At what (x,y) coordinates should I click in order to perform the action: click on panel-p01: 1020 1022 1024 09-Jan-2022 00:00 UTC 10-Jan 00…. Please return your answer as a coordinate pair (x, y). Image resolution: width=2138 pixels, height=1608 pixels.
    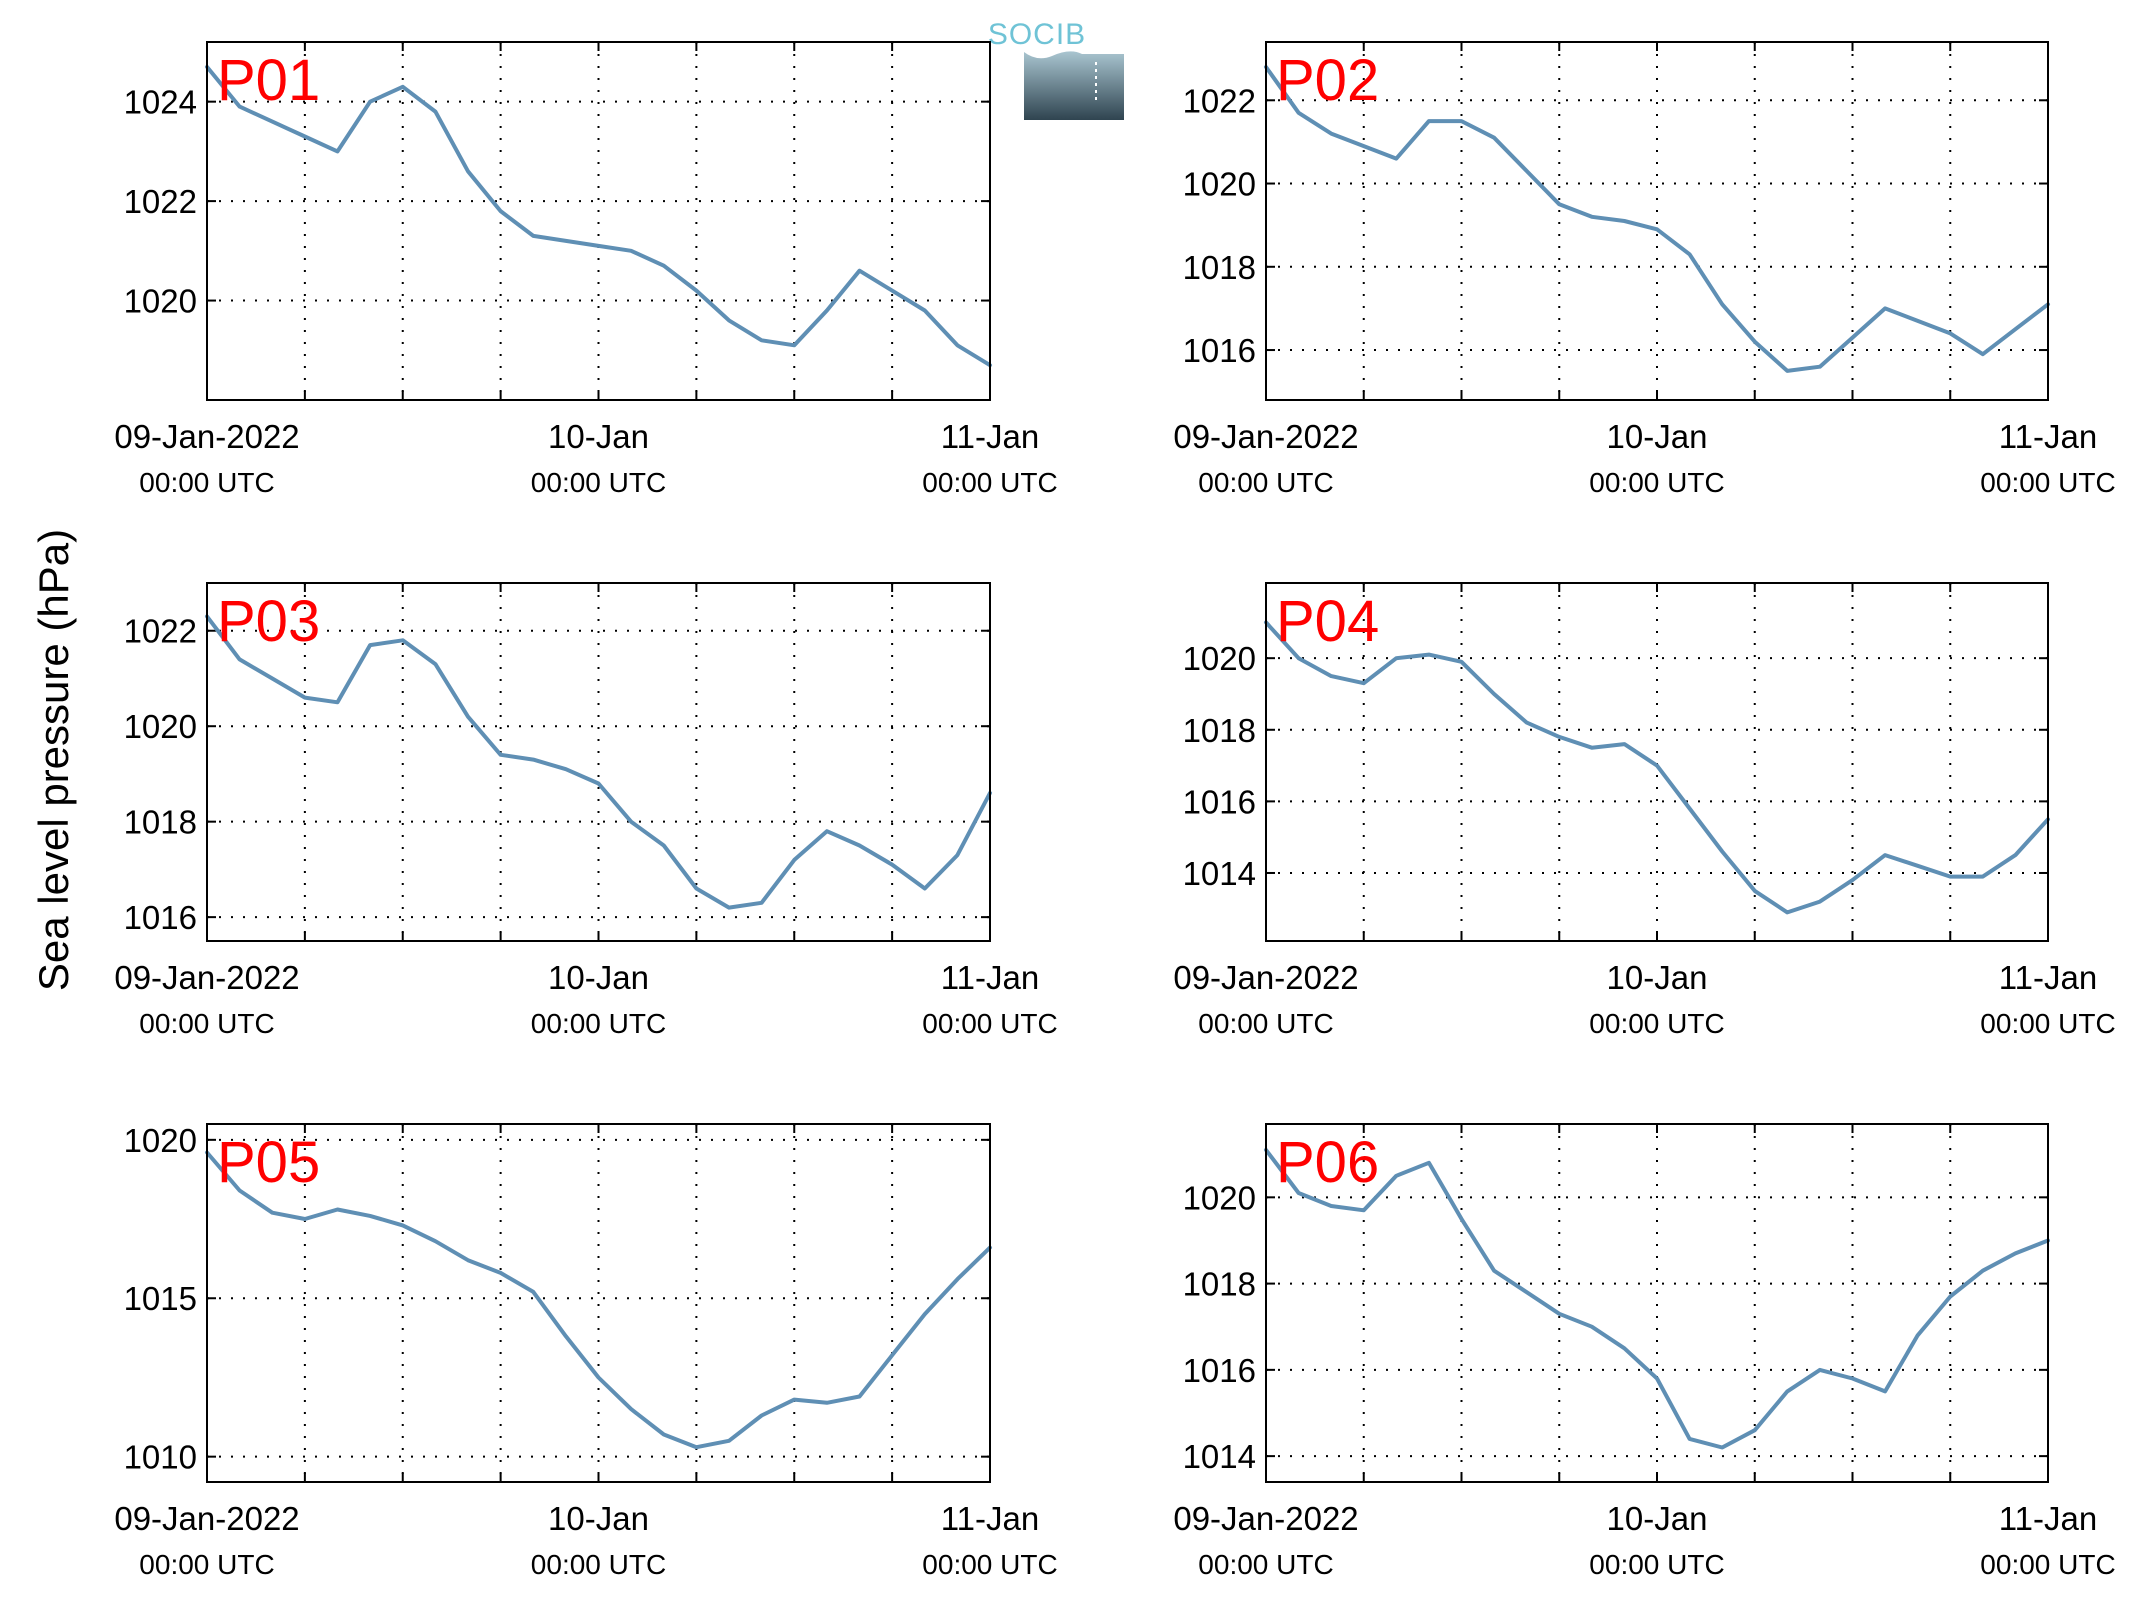
    Looking at the image, I should click on (586, 269).